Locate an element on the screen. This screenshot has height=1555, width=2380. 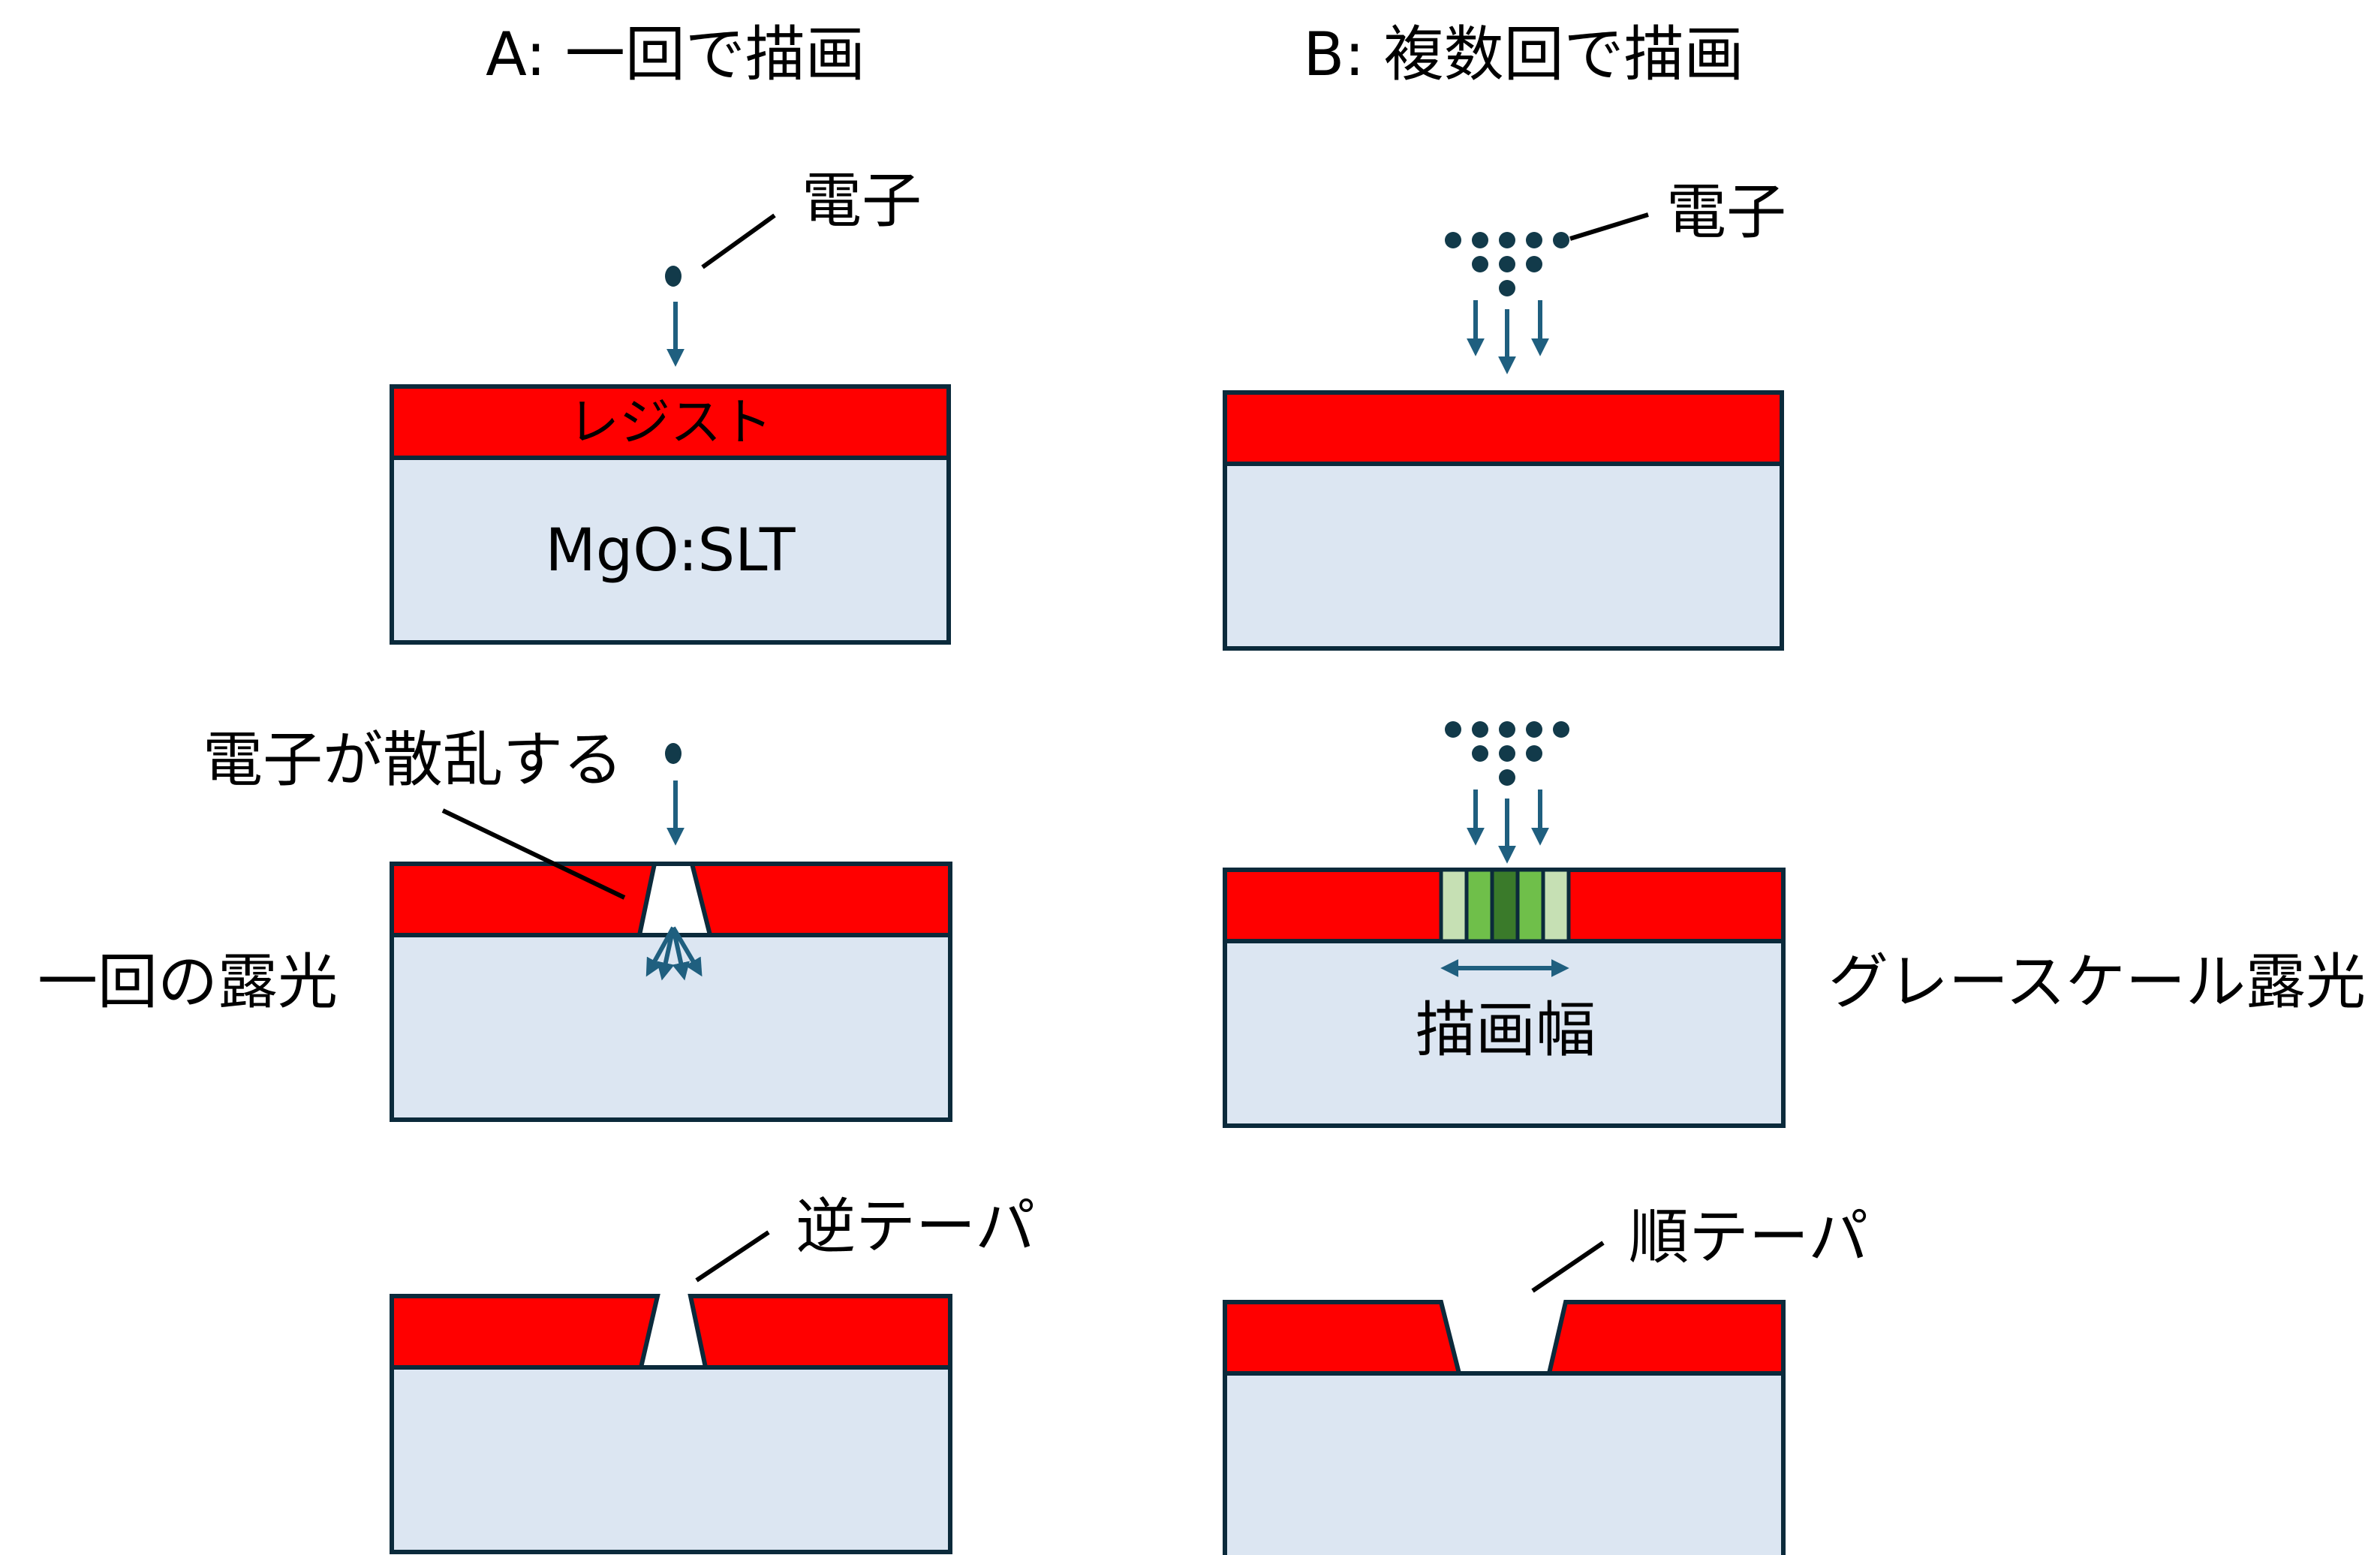
electron-label-b: 電子 is located at coordinates (1726, 212).